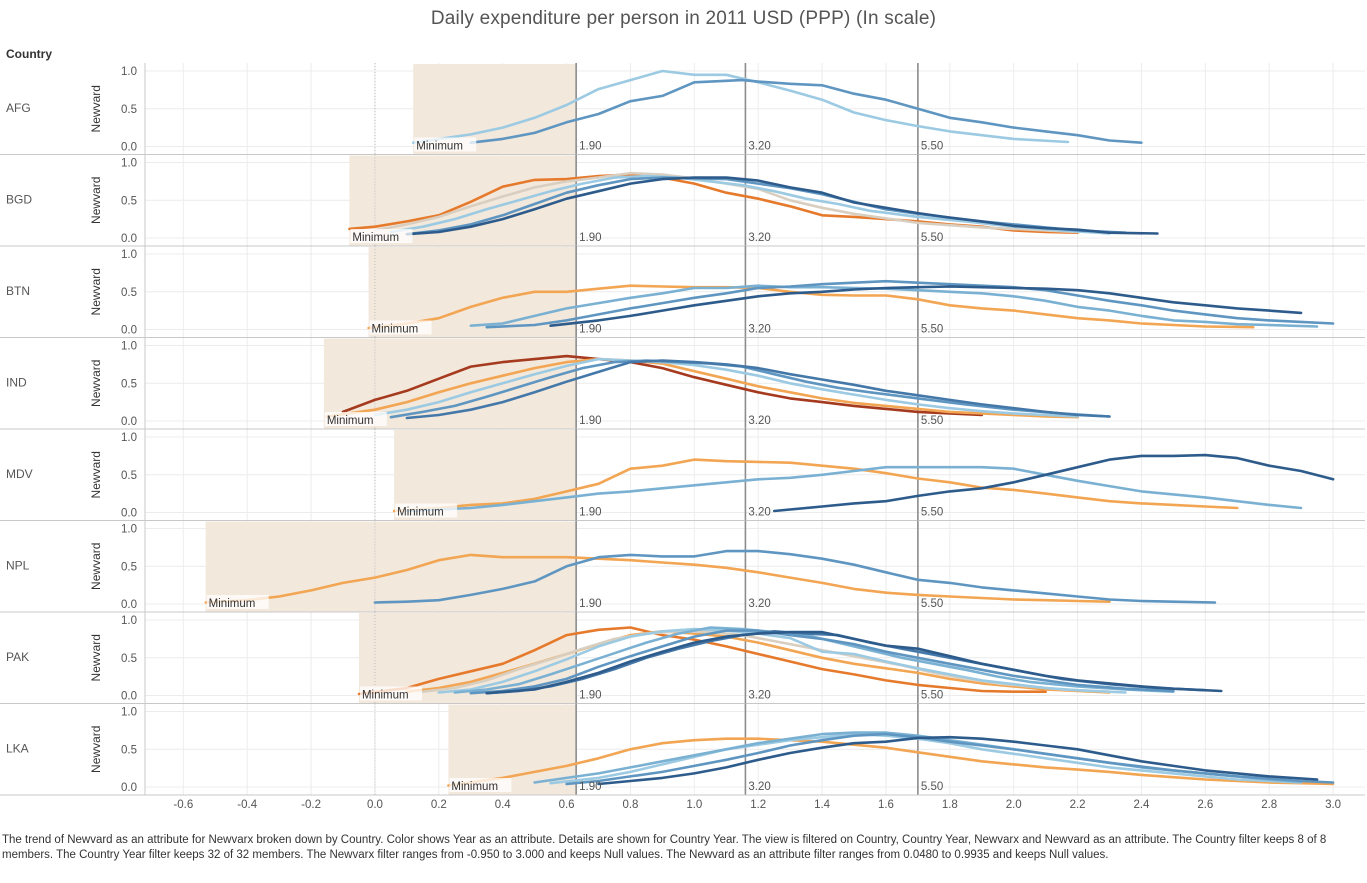  What do you see at coordinates (183, 805) in the screenshot?
I see `x-tick-label: -0.6` at bounding box center [183, 805].